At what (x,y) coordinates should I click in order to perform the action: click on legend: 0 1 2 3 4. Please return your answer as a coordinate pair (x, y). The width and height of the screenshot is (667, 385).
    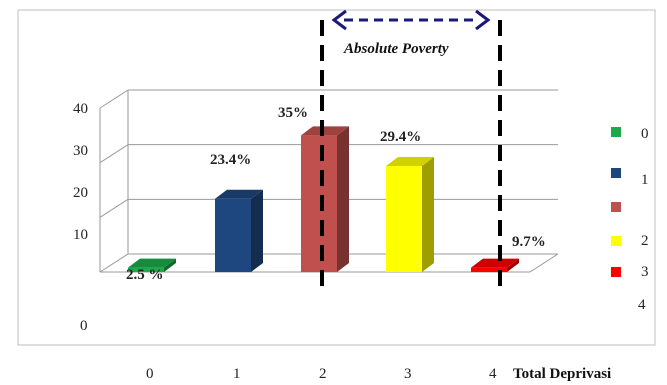
    Looking at the image, I should click on (630, 219).